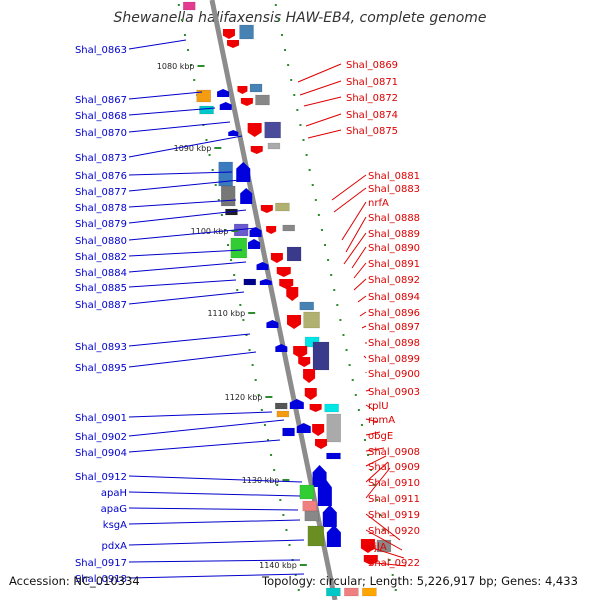 The height and width of the screenshot is (600, 600). What do you see at coordinates (101, 192) in the screenshot?
I see `gene-label-left: Shal_0877` at bounding box center [101, 192].